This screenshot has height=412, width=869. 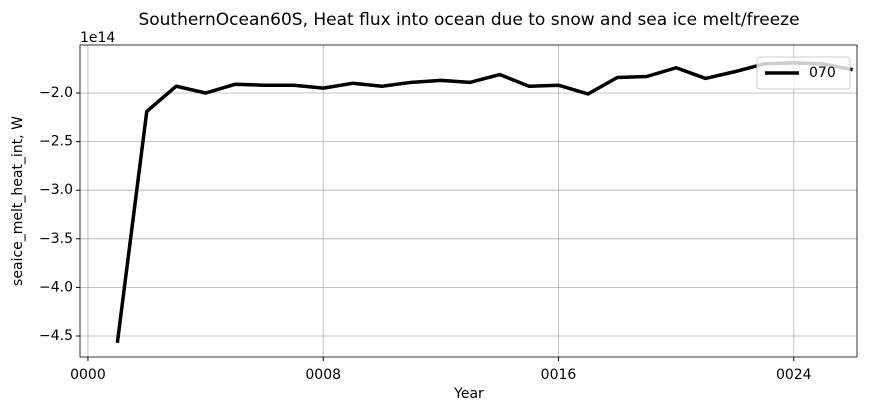 What do you see at coordinates (822, 73) in the screenshot?
I see `legend-label: 070` at bounding box center [822, 73].